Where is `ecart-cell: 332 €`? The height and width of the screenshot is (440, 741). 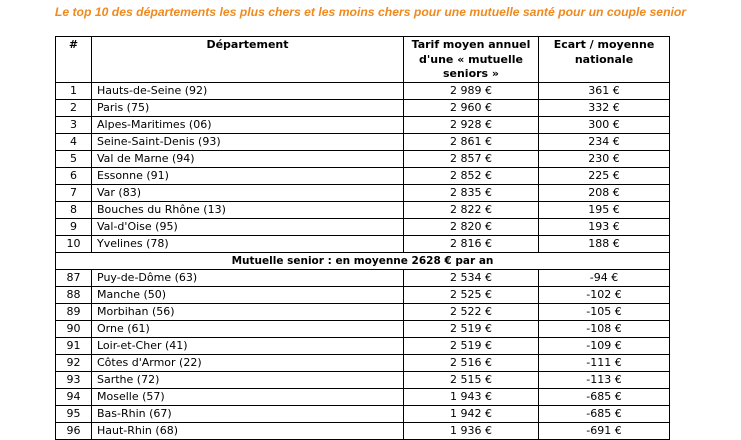 ecart-cell: 332 € is located at coordinates (604, 108).